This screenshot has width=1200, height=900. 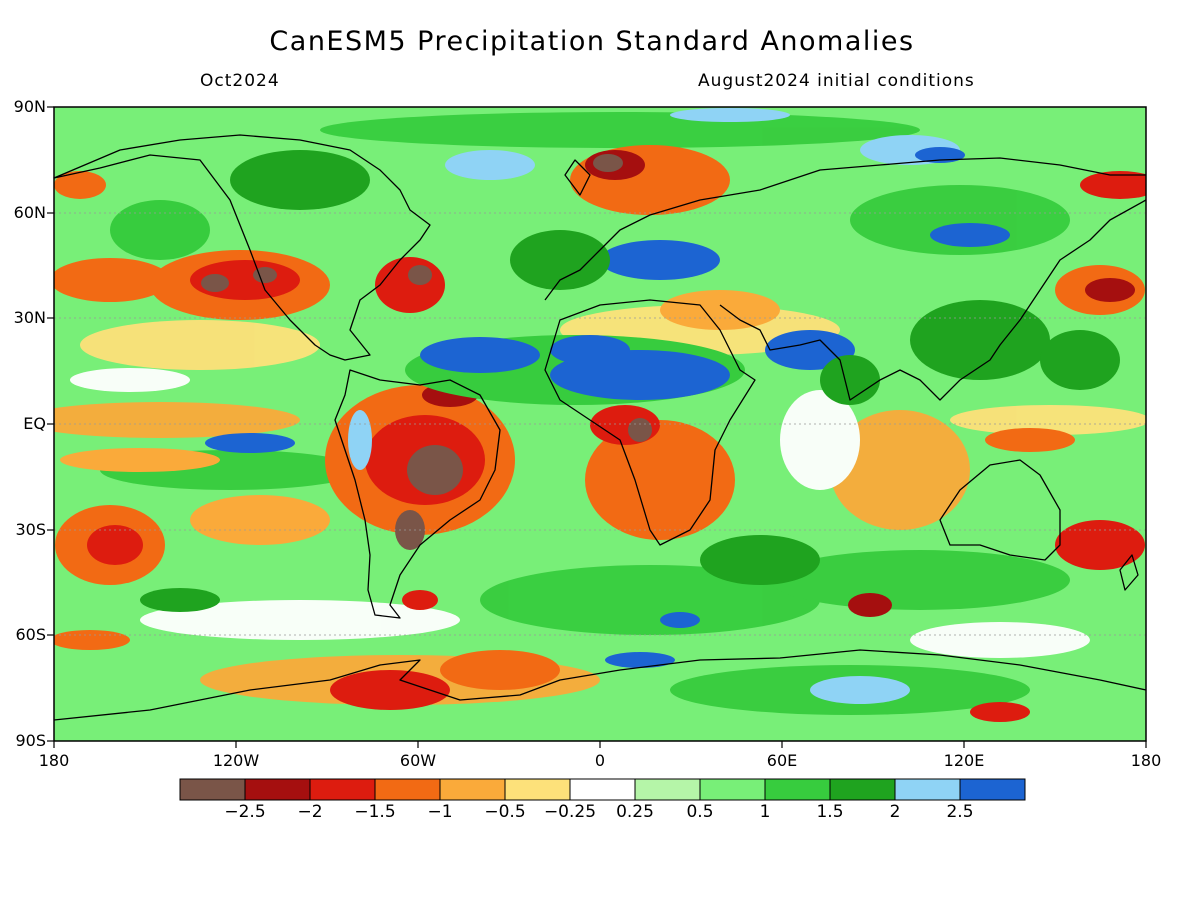 I want to click on colorbar, so click(x=602, y=789).